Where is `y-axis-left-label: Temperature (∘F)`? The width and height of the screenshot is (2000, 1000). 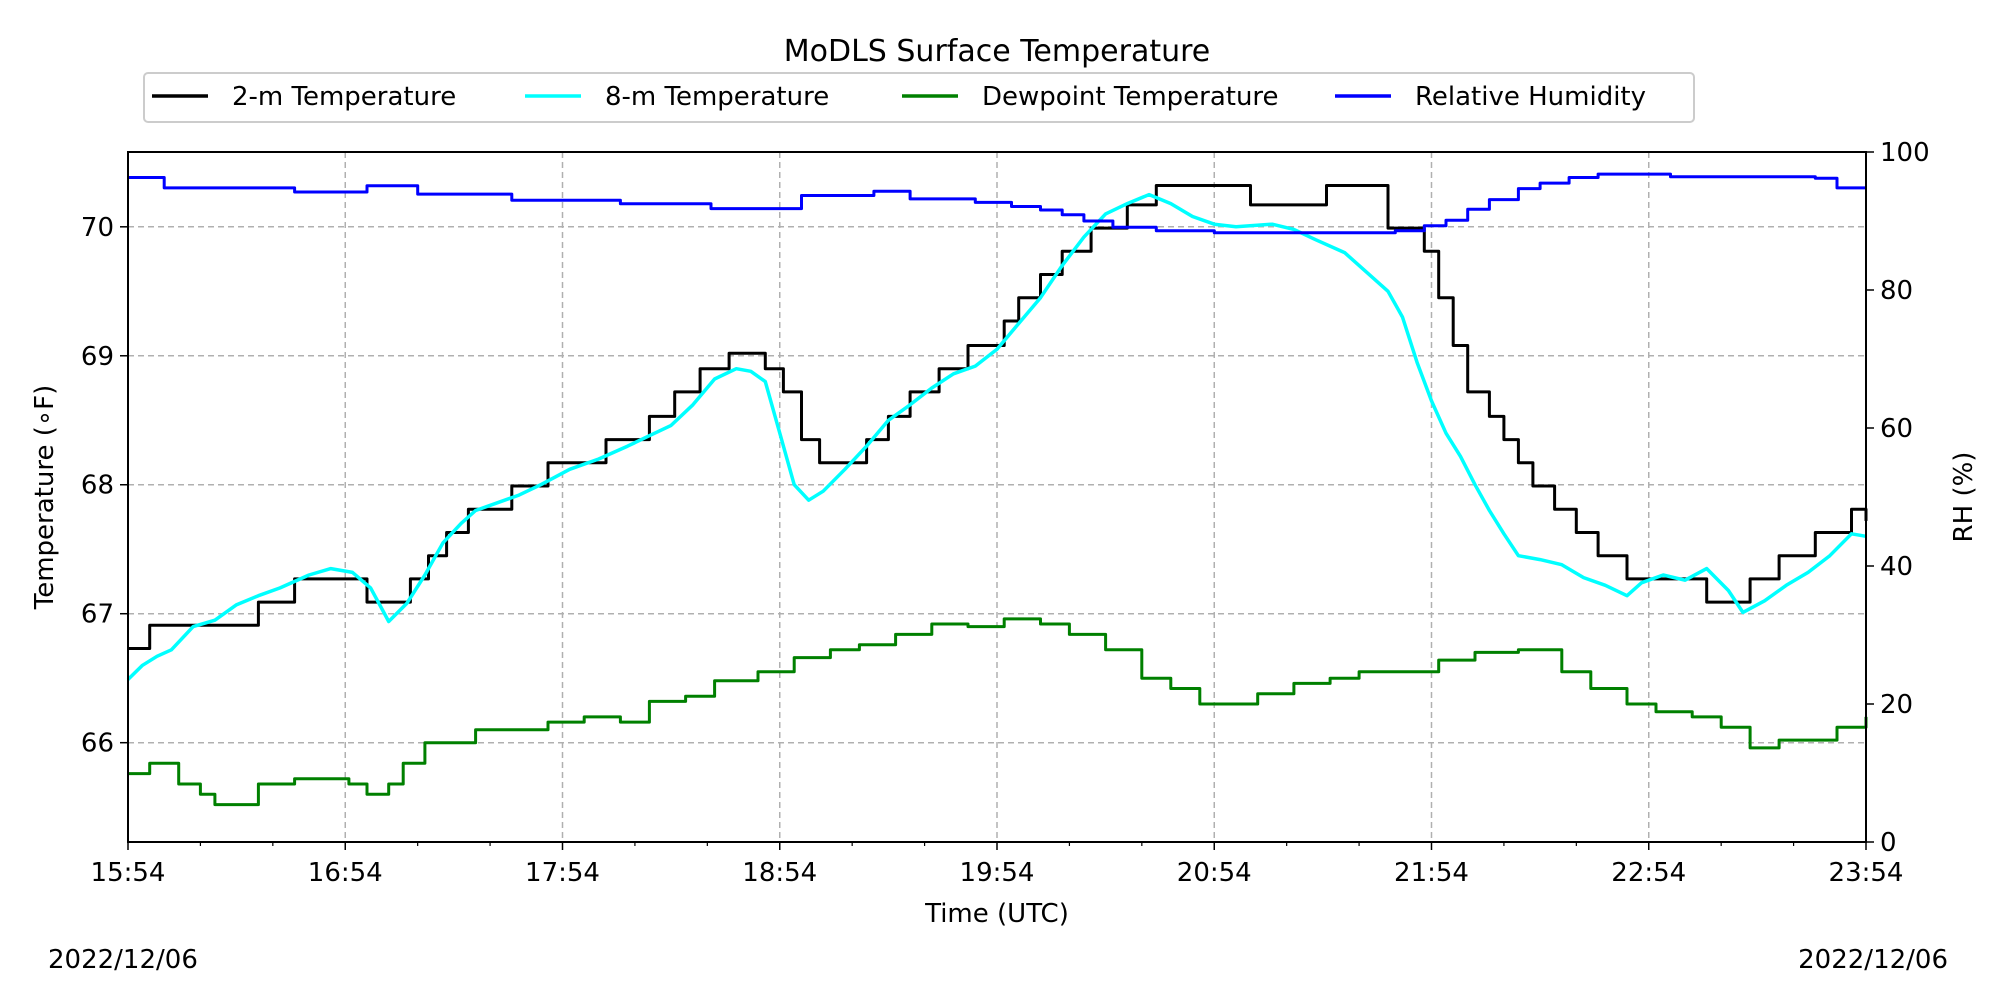
y-axis-left-label: Temperature (∘F) is located at coordinates (45, 497).